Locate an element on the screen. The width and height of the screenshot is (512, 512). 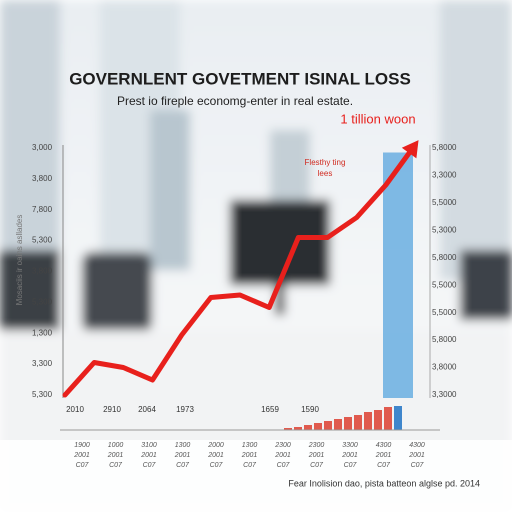
x-tick-label: 2010 is located at coordinates (75, 409).